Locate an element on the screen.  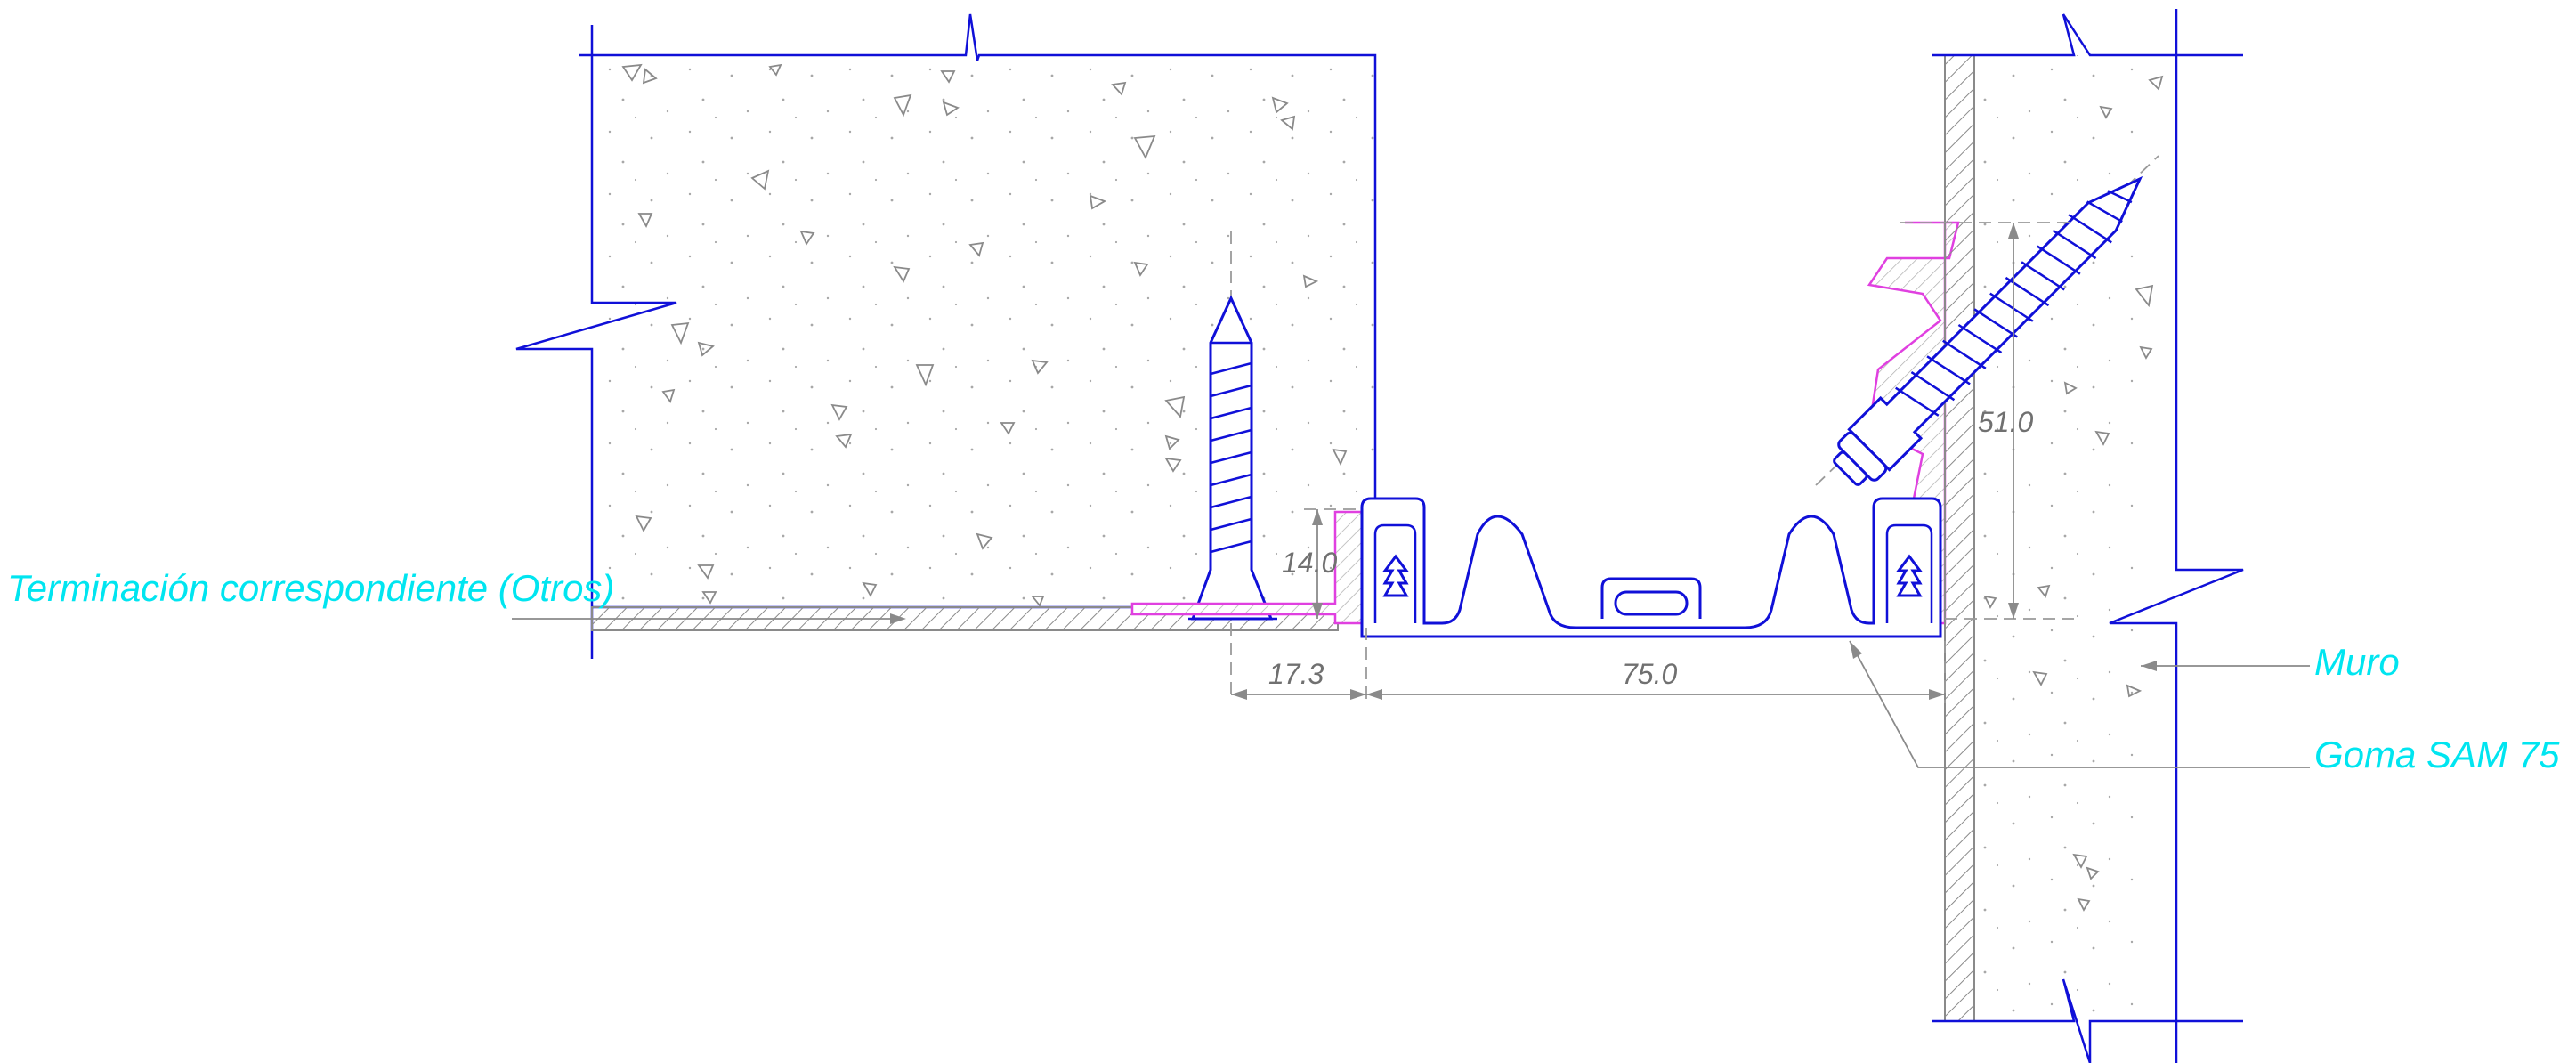
wall-aggregate-marks is located at coordinates (2073, 494).